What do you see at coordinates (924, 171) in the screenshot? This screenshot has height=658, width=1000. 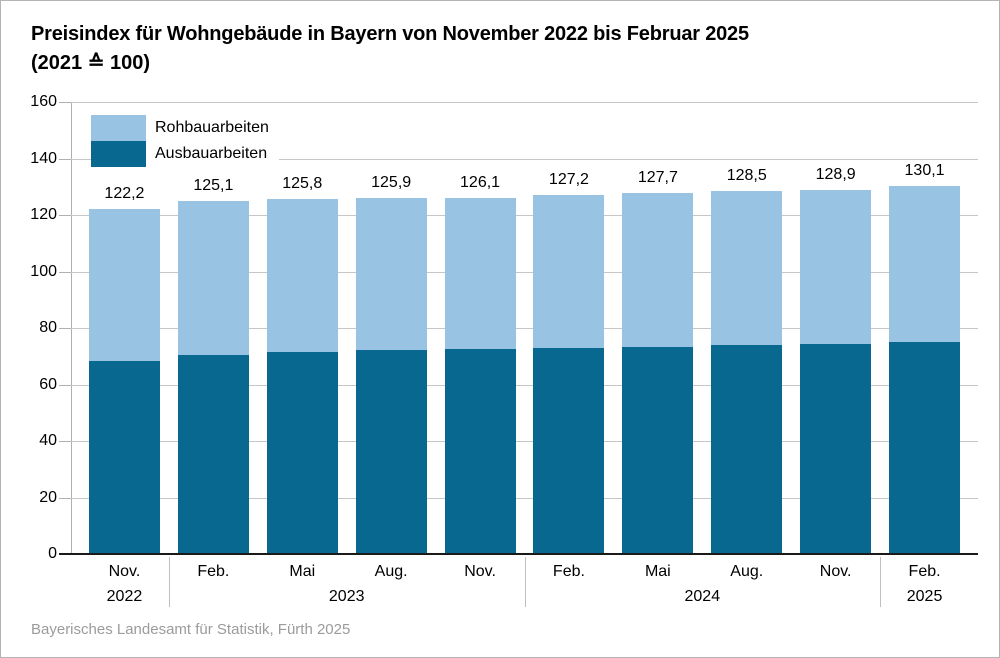 I see `bar-value-label: 130,1` at bounding box center [924, 171].